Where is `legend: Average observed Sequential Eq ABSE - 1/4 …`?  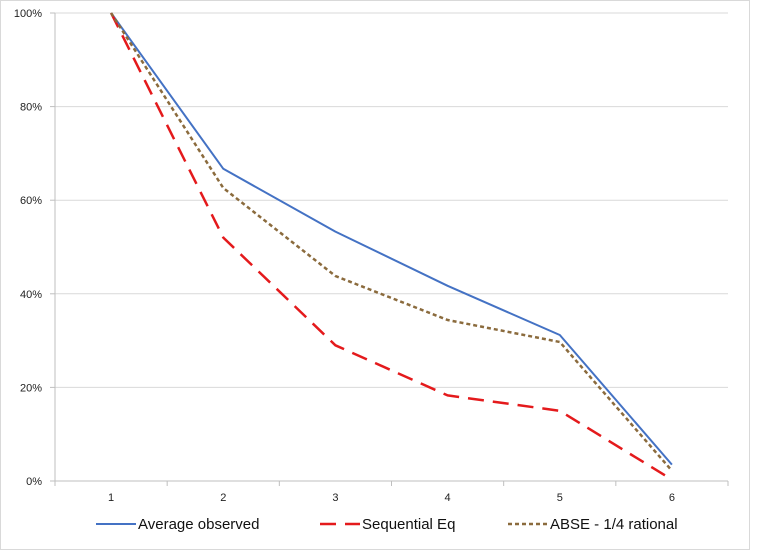 legend: Average observed Sequential Eq ABSE - 1/4 … is located at coordinates (387, 524).